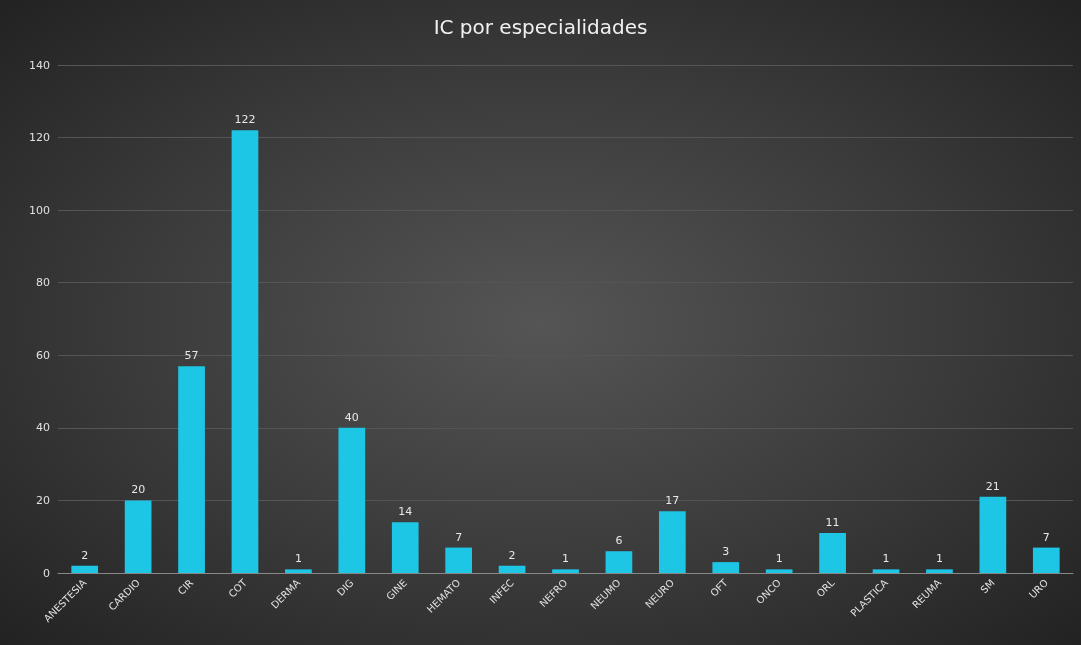  Describe the element at coordinates (345, 587) in the screenshot. I see `x-tick-label: DIG` at that location.